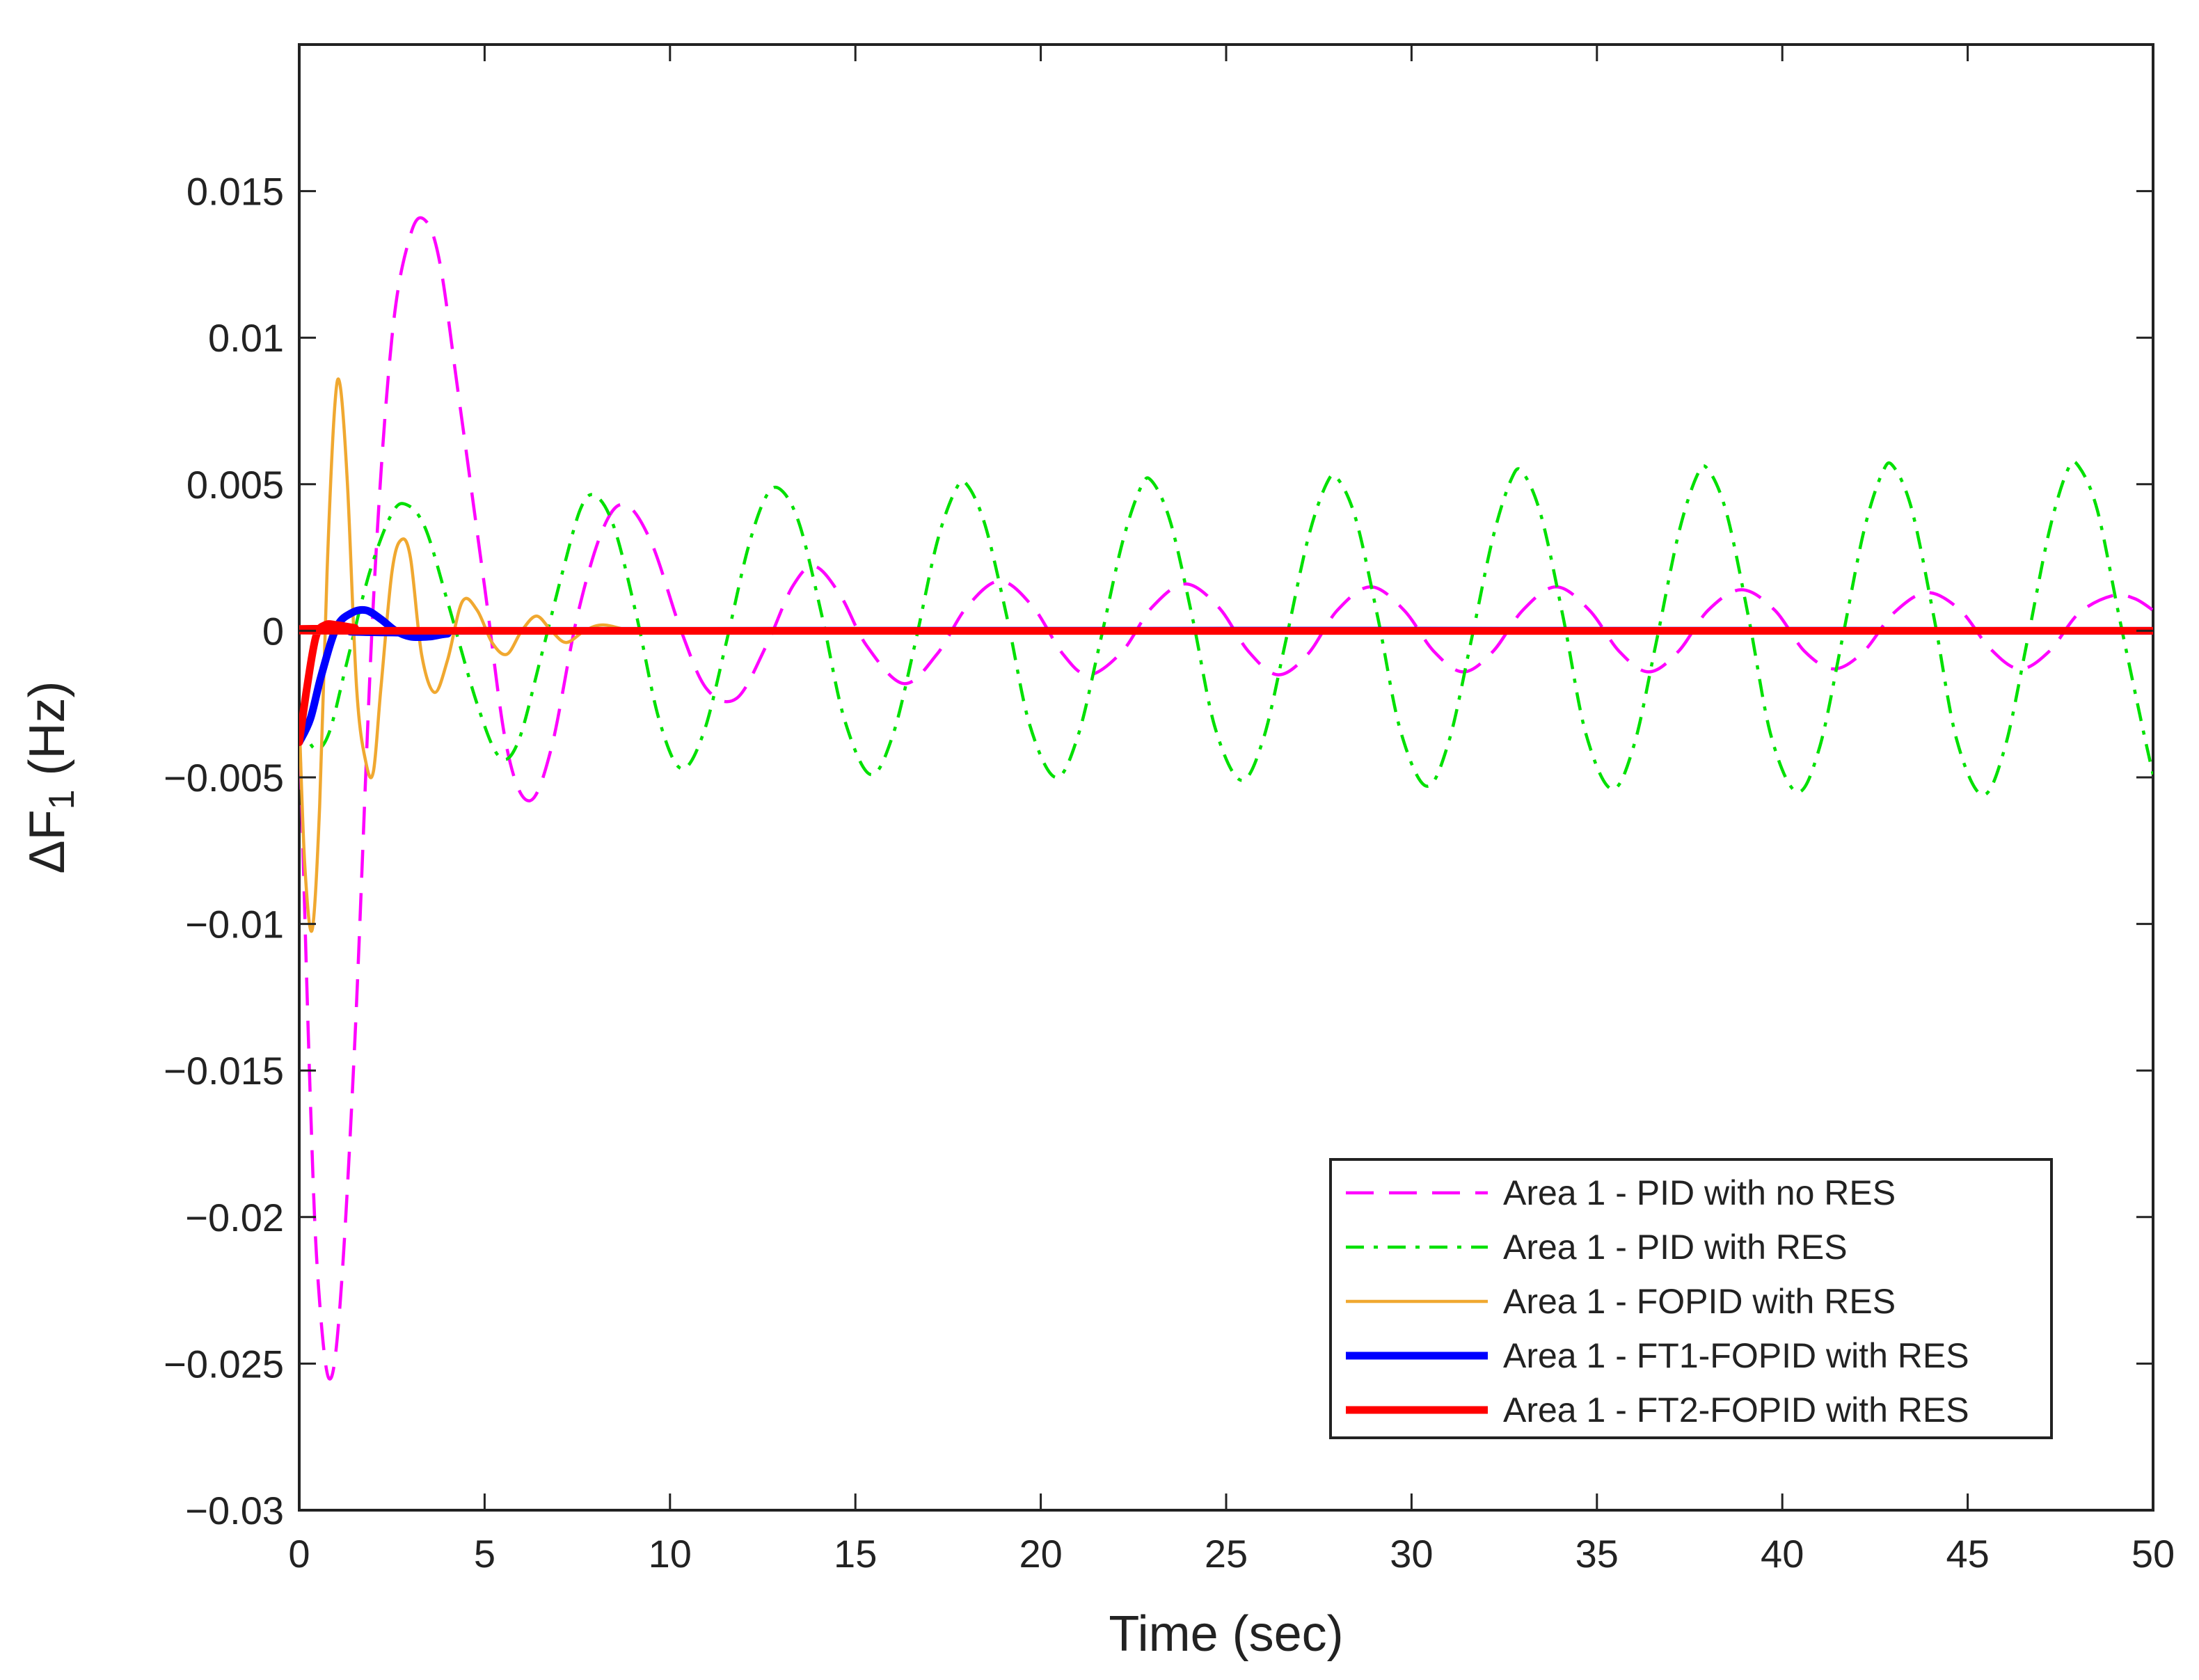  What do you see at coordinates (1676, 1247) in the screenshot?
I see `legend-label: Area 1 - PID with RES` at bounding box center [1676, 1247].